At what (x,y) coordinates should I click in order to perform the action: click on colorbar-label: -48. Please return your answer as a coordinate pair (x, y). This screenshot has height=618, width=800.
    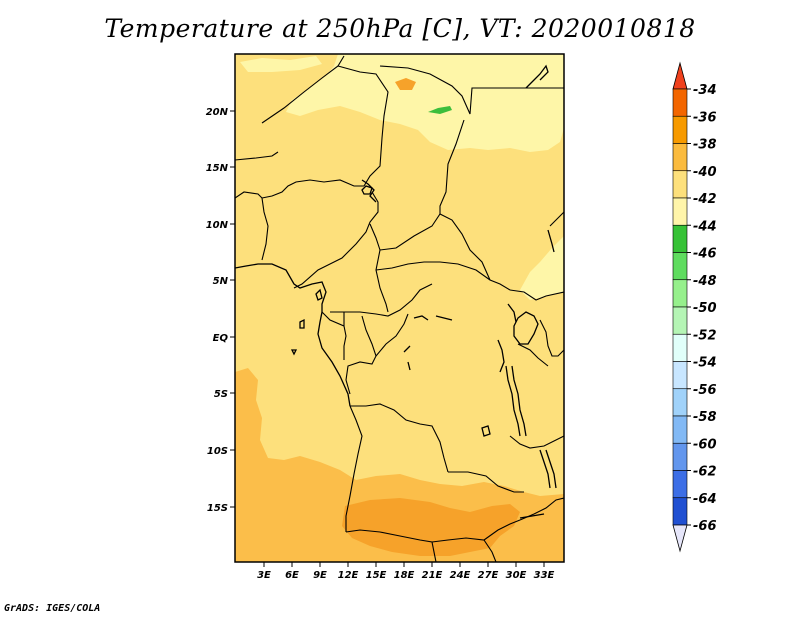
    Looking at the image, I should click on (705, 281).